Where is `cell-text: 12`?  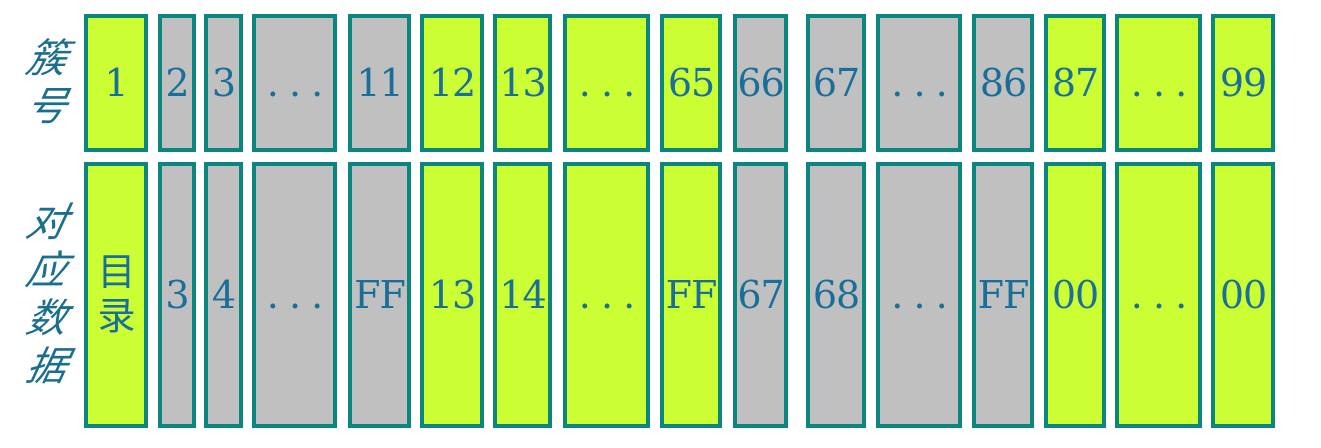
cell-text: 12 is located at coordinates (452, 83).